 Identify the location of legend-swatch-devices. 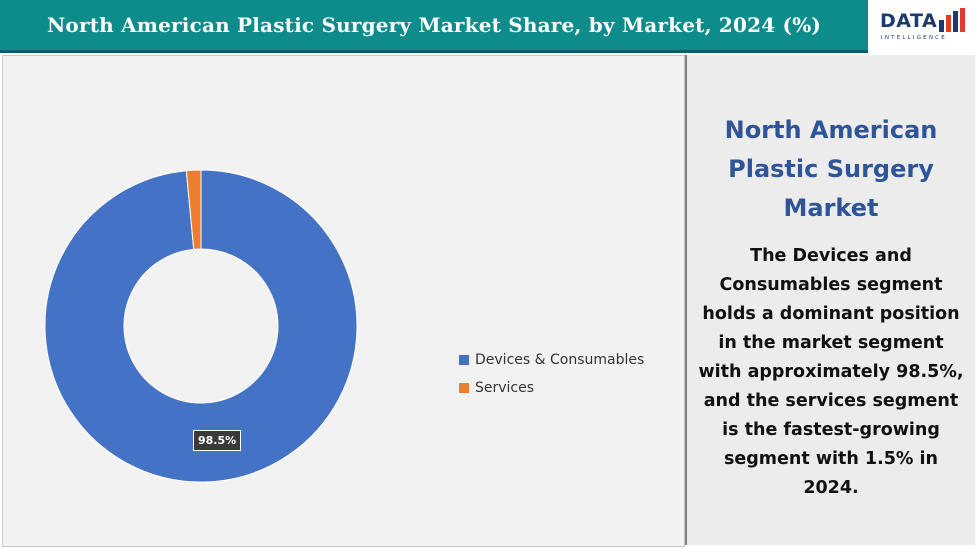
(464, 360).